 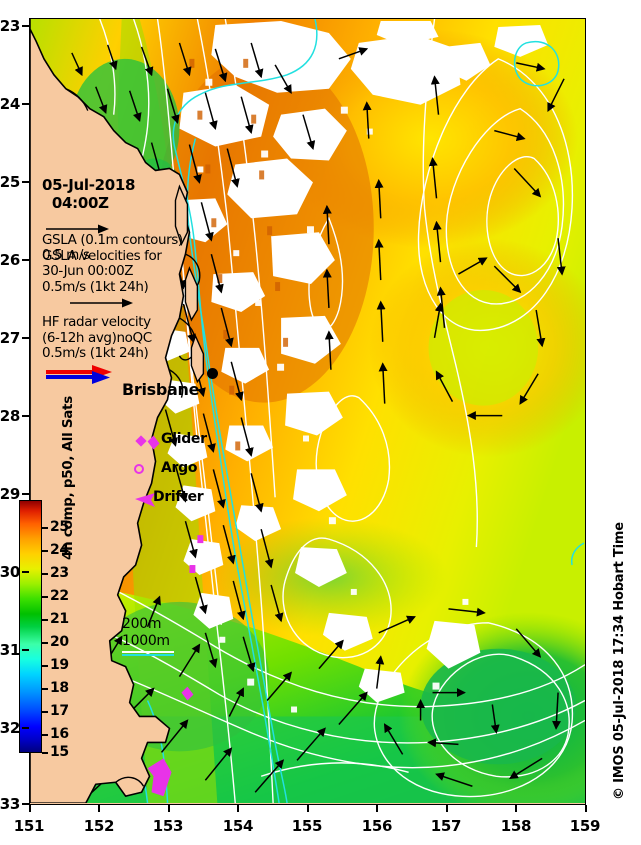 What do you see at coordinates (59, 734) in the screenshot?
I see `colorbar-tick-label: 16` at bounding box center [59, 734].